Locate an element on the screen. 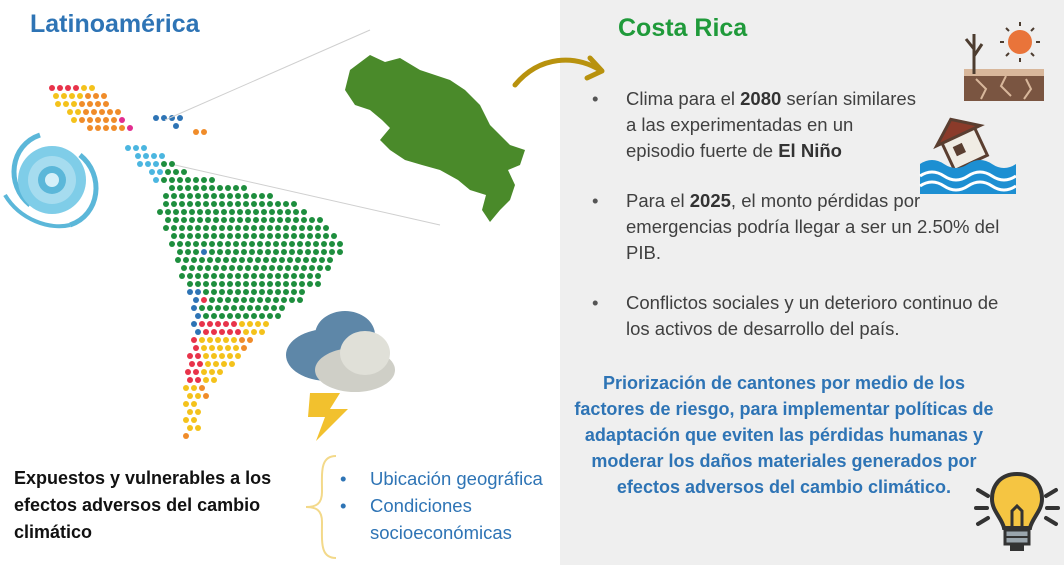 The width and height of the screenshot is (1064, 565). bullet-text: Clima para el is located at coordinates (683, 98).